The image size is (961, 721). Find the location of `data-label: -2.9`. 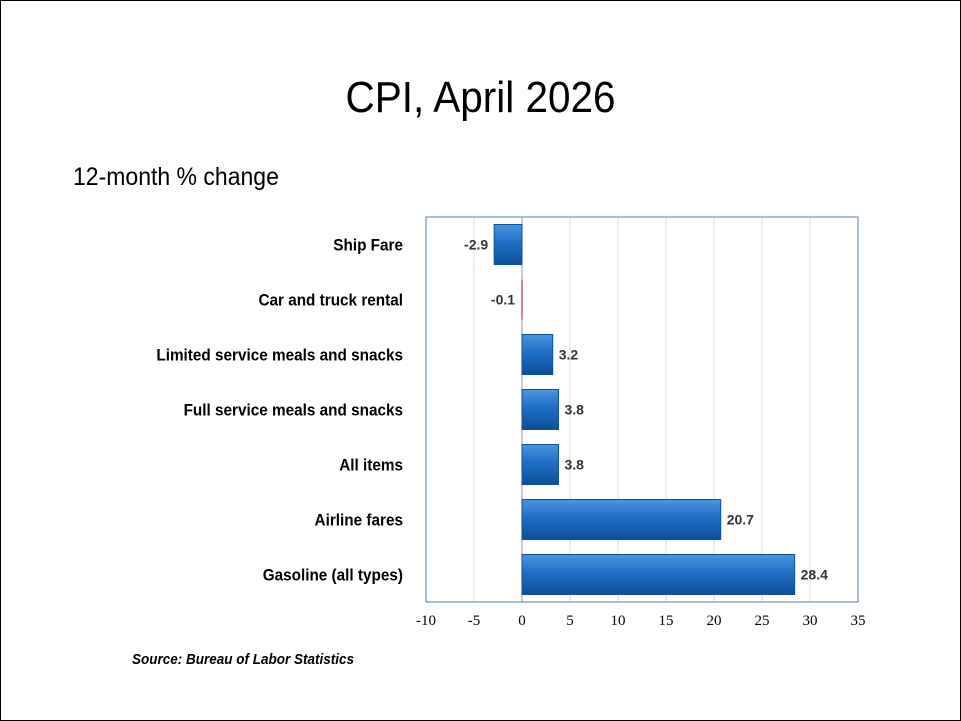

data-label: -2.9 is located at coordinates (476, 245).